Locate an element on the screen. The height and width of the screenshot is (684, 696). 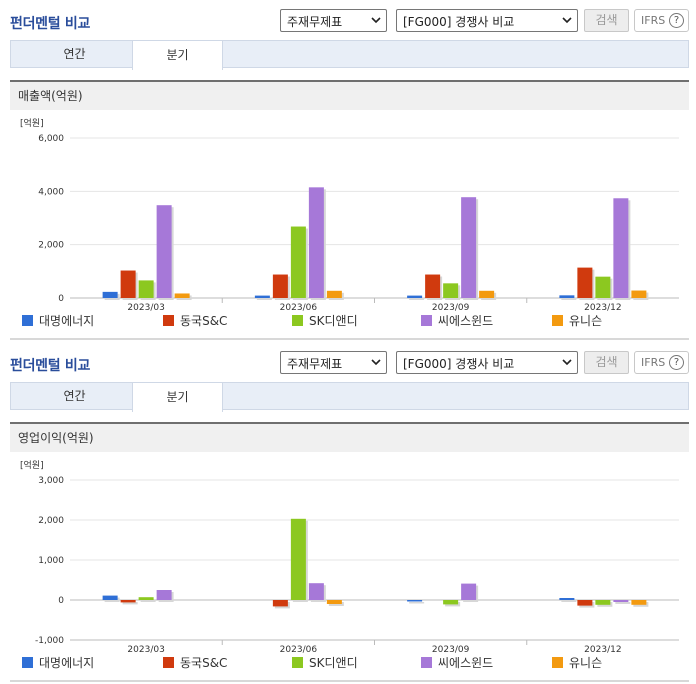
y-unit-label: [억원] is located at coordinates (32, 123).